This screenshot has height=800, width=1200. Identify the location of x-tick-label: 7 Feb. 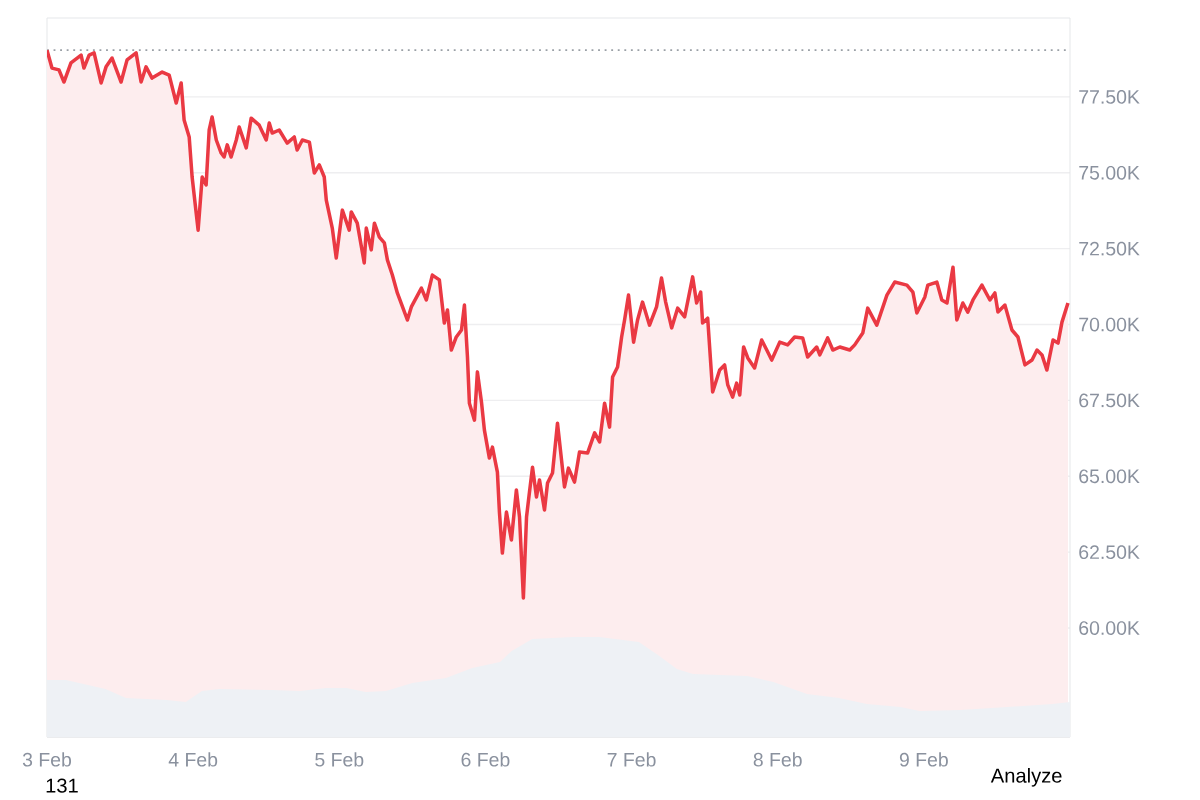
(631, 759).